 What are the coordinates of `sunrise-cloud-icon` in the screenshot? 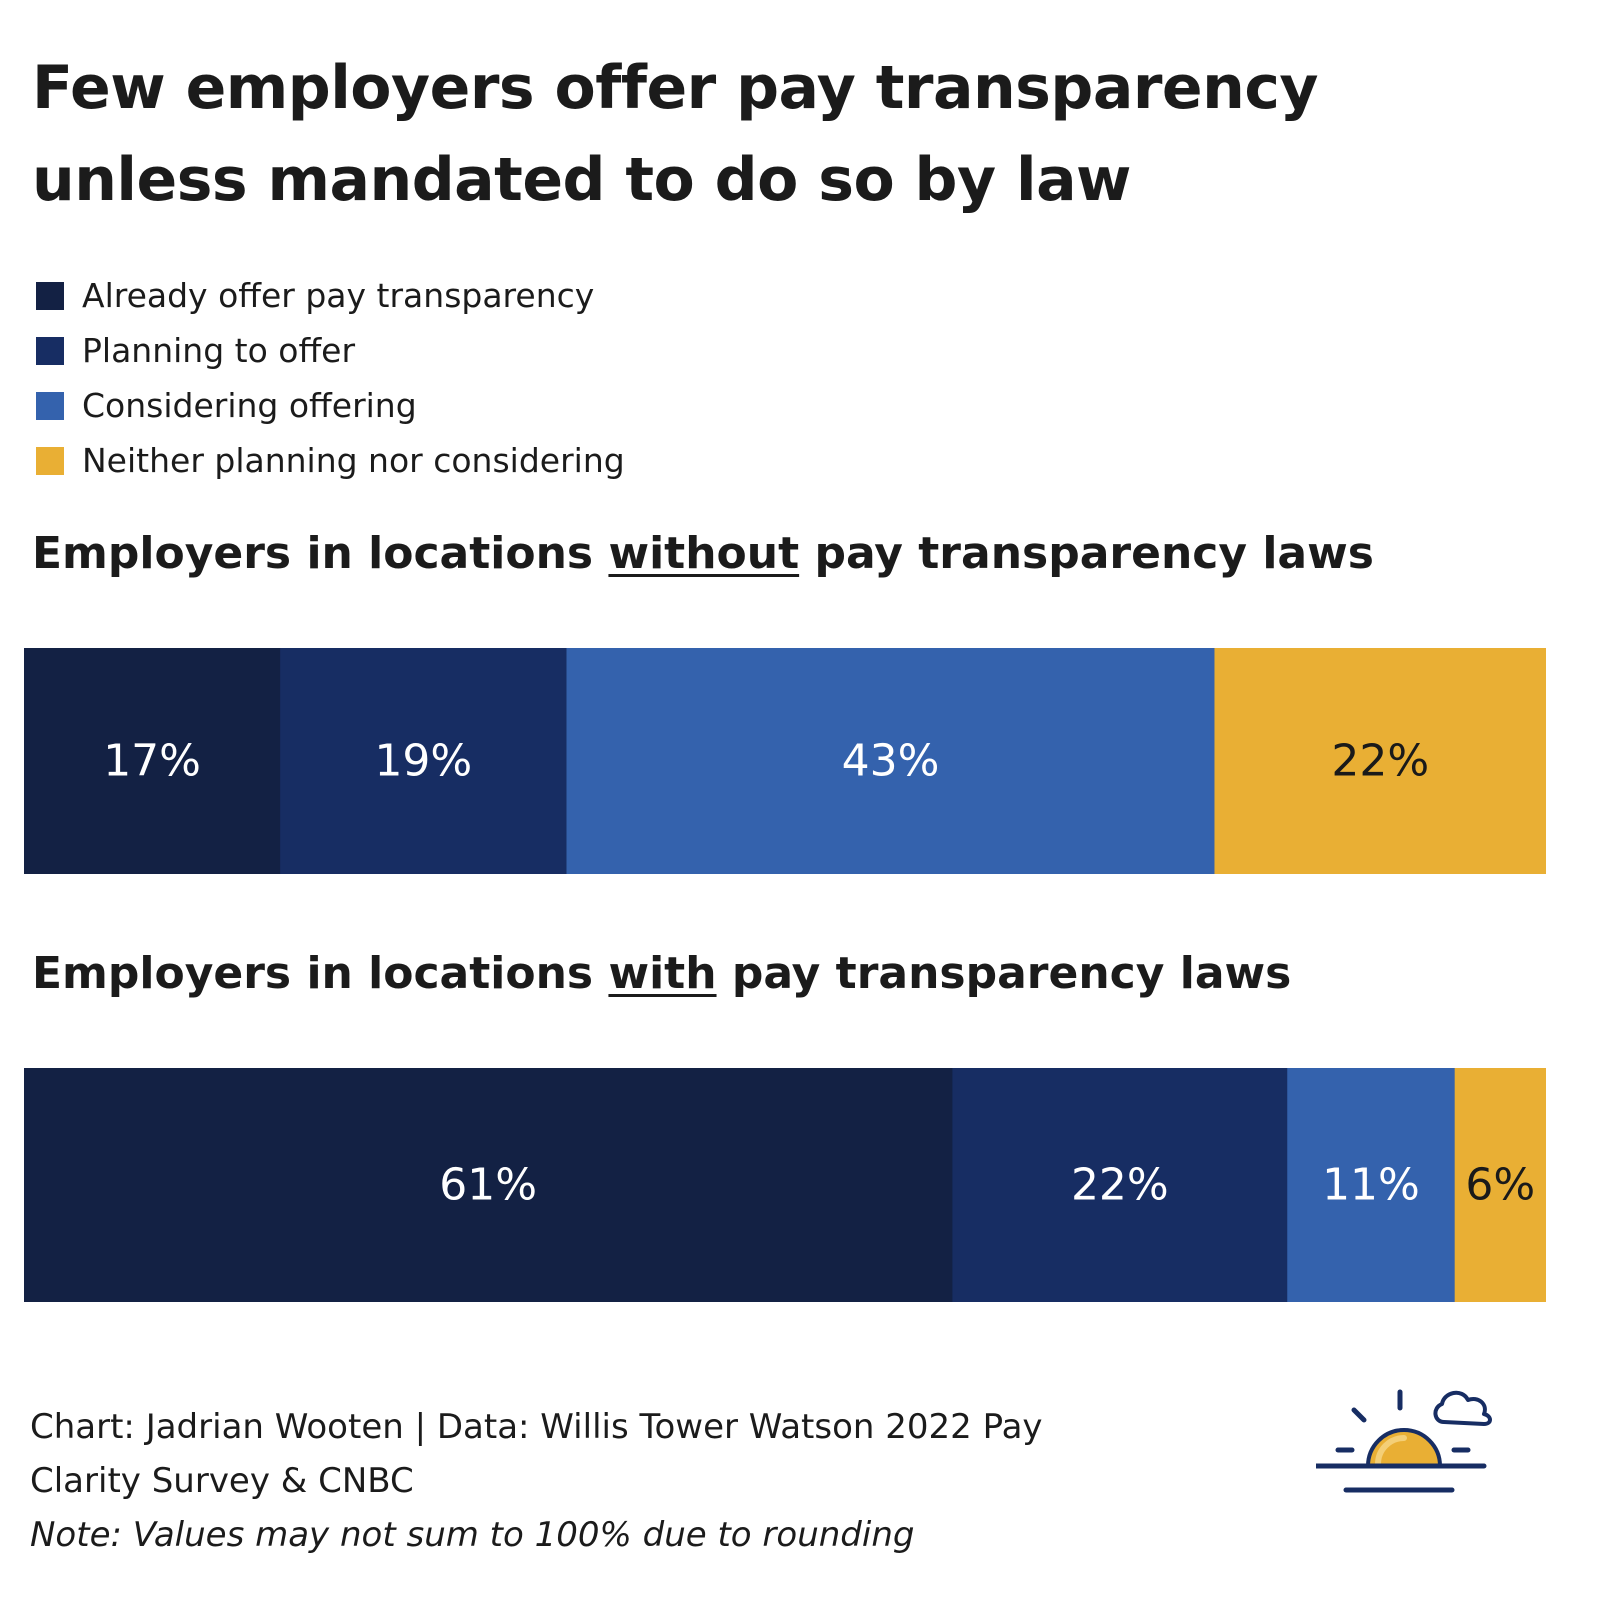 It's located at (1404, 1441).